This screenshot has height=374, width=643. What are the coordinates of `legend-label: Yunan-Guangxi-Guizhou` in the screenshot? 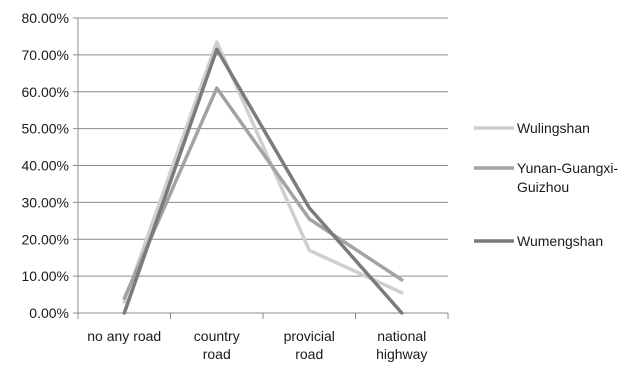 It's located at (568, 177).